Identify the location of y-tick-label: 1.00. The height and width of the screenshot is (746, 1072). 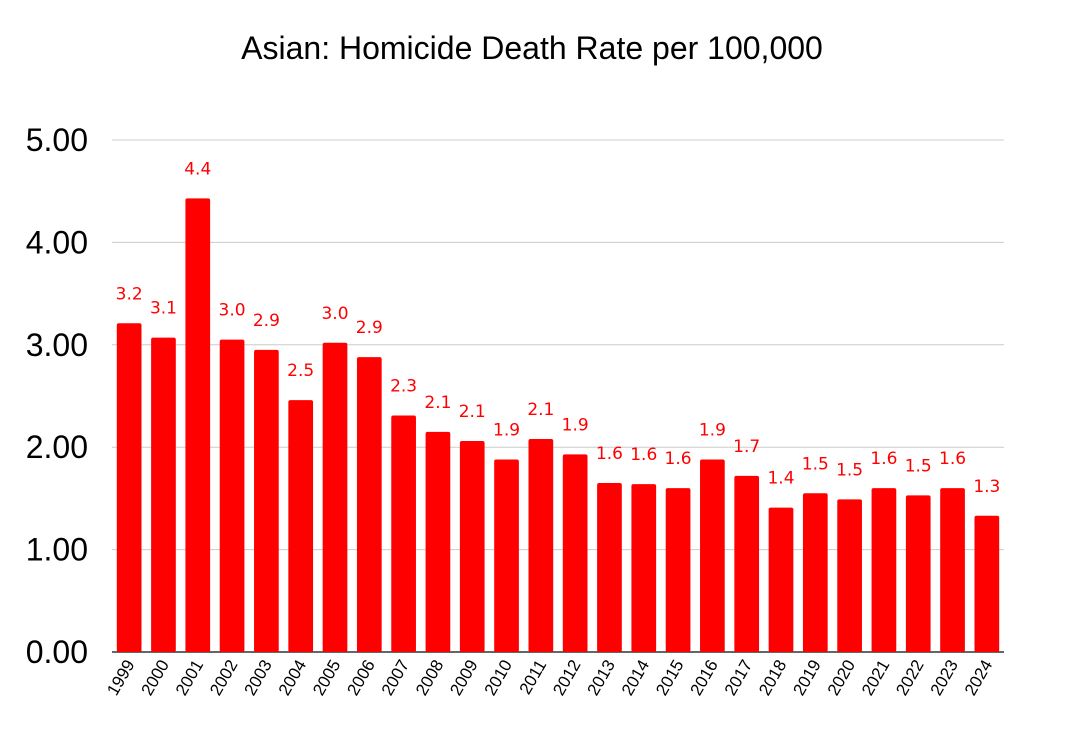
(57, 550).